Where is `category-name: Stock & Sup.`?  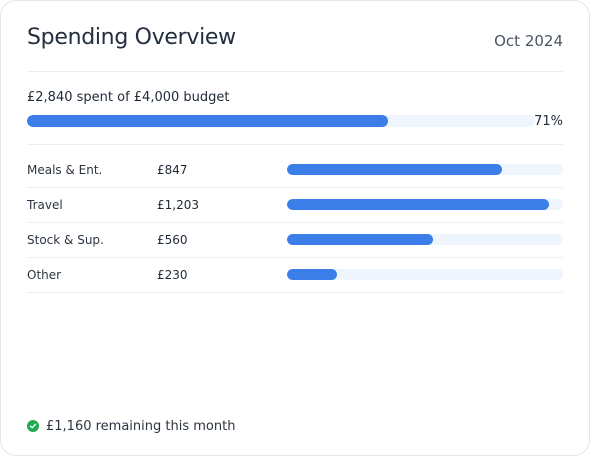
category-name: Stock & Sup. is located at coordinates (65, 240).